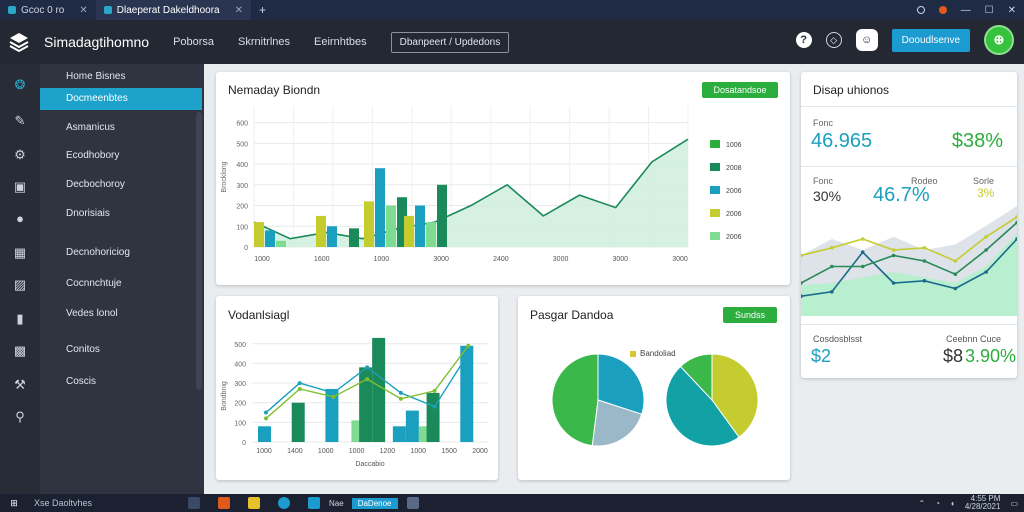 The height and width of the screenshot is (512, 1024). I want to click on close-window-icon: ✕, so click(1011, 10).